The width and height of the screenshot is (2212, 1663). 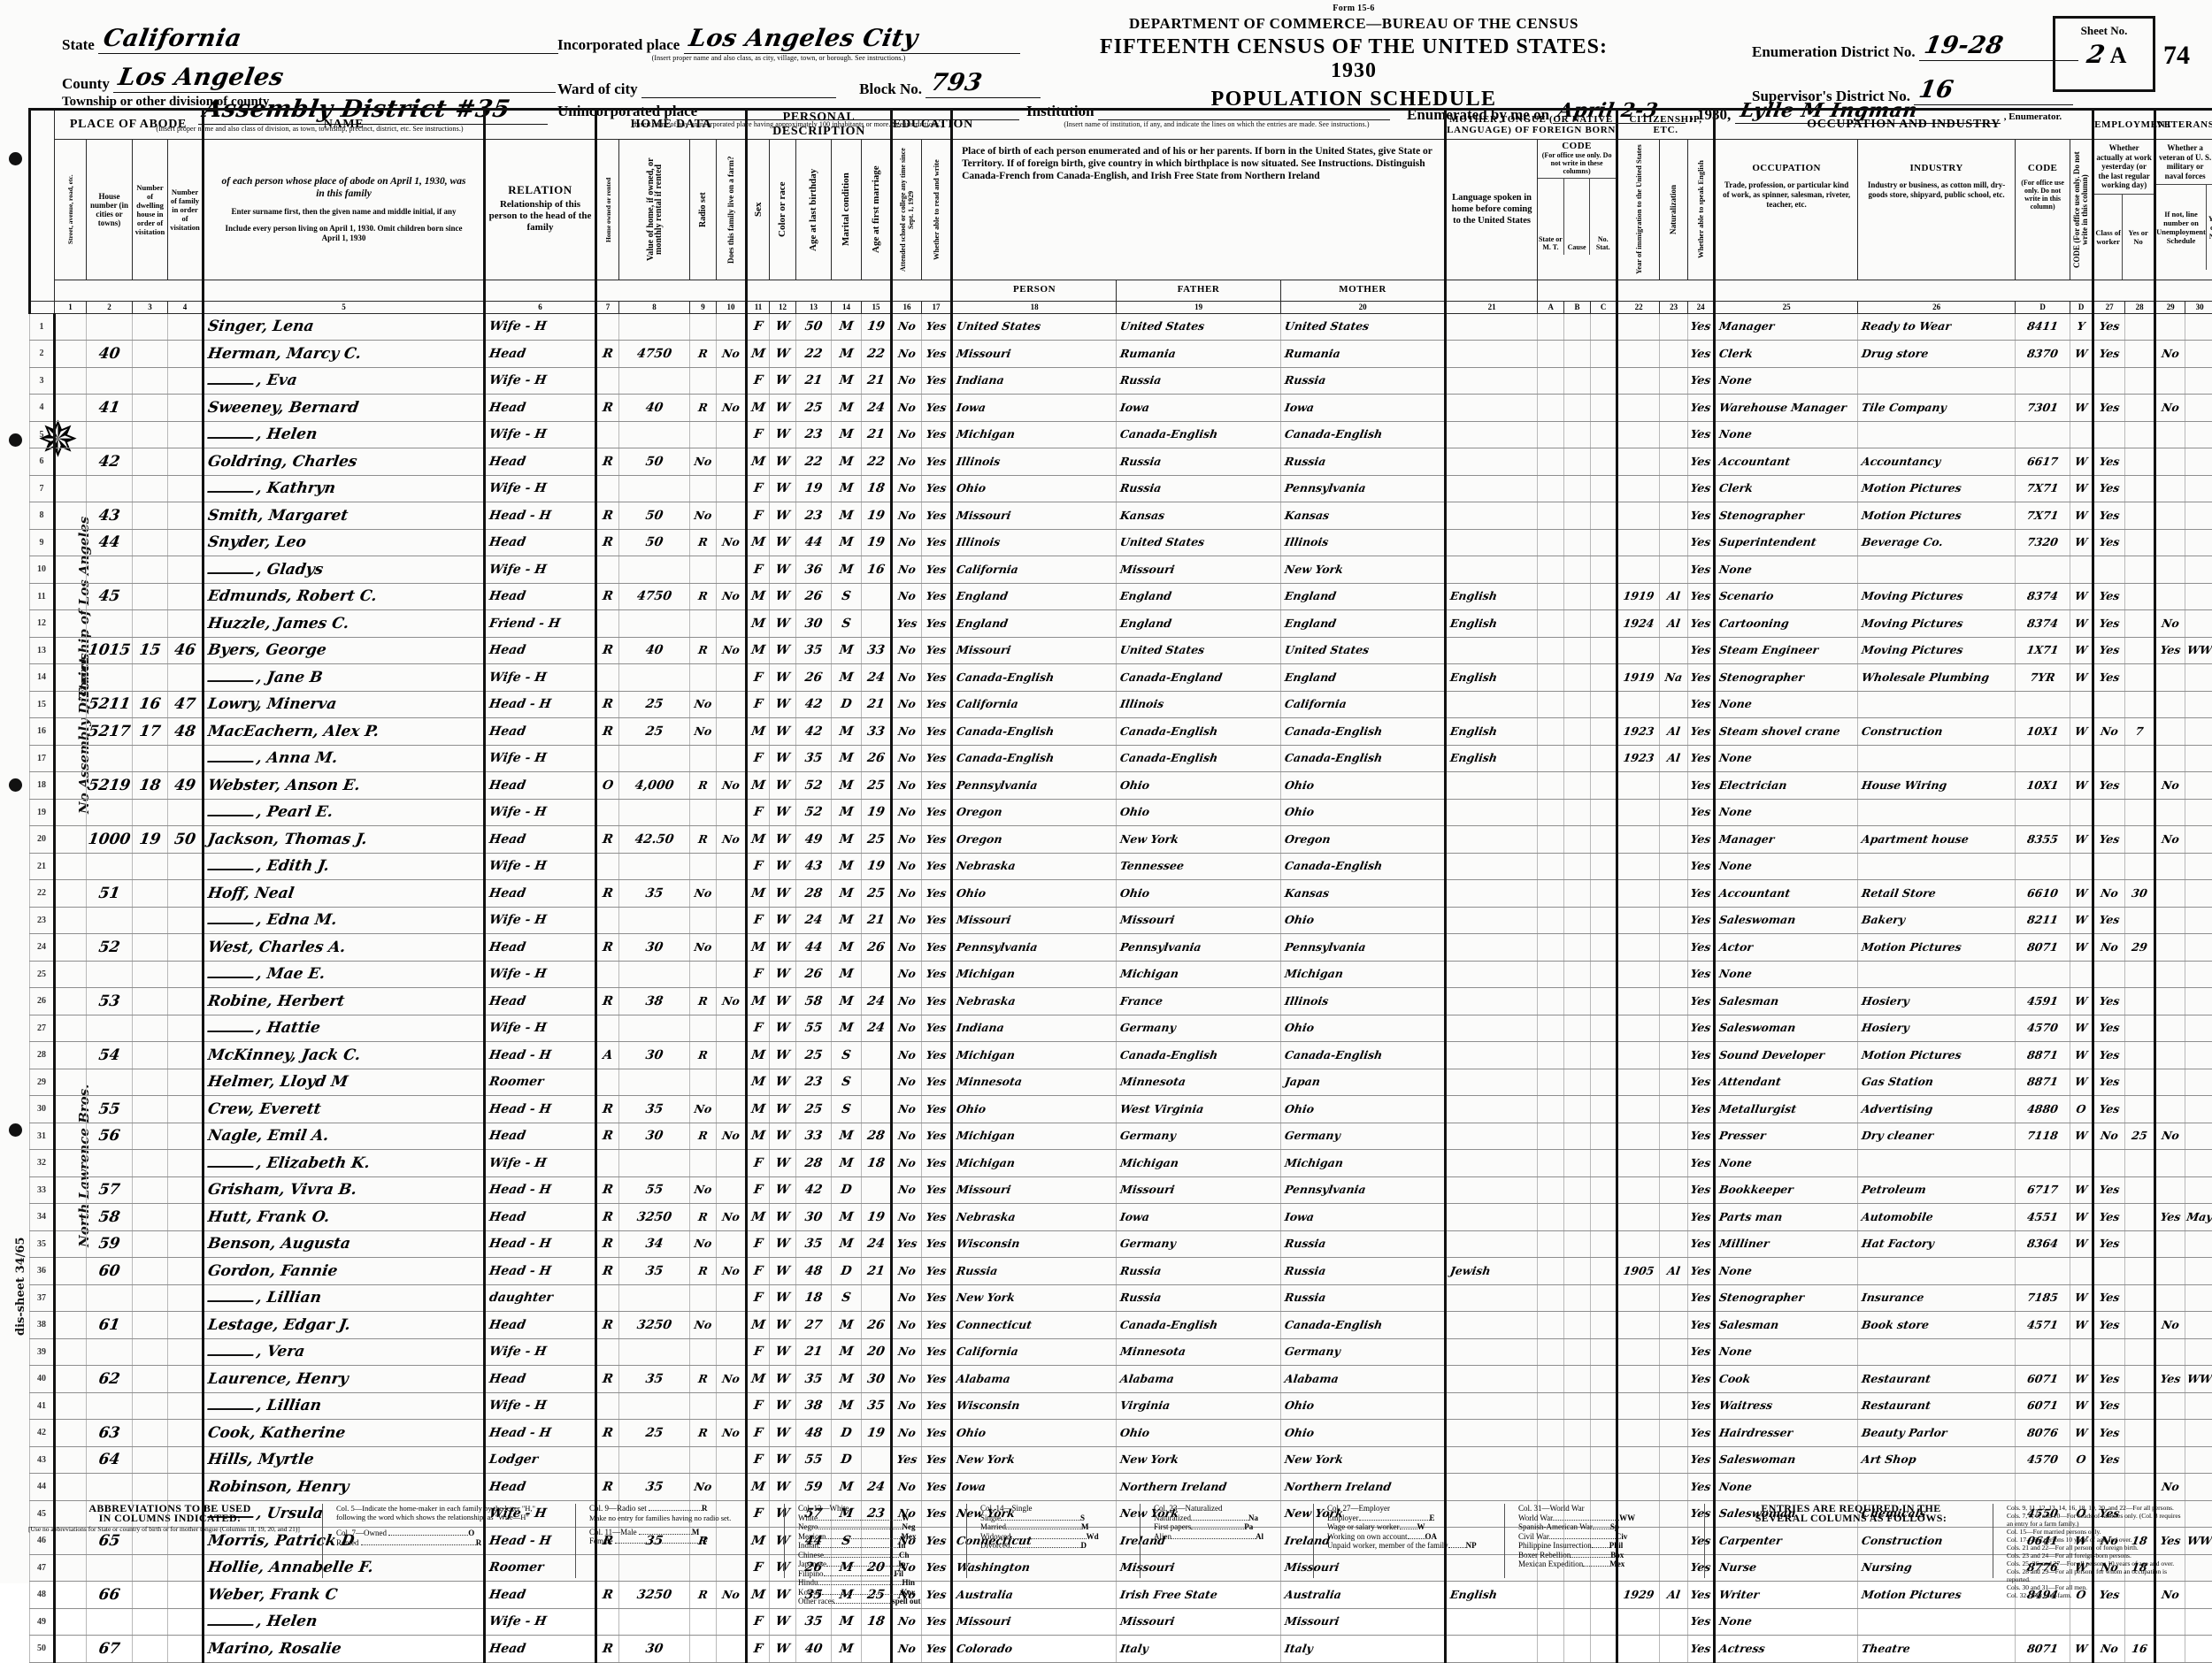 I want to click on cell-read: Yes, so click(x=937, y=705).